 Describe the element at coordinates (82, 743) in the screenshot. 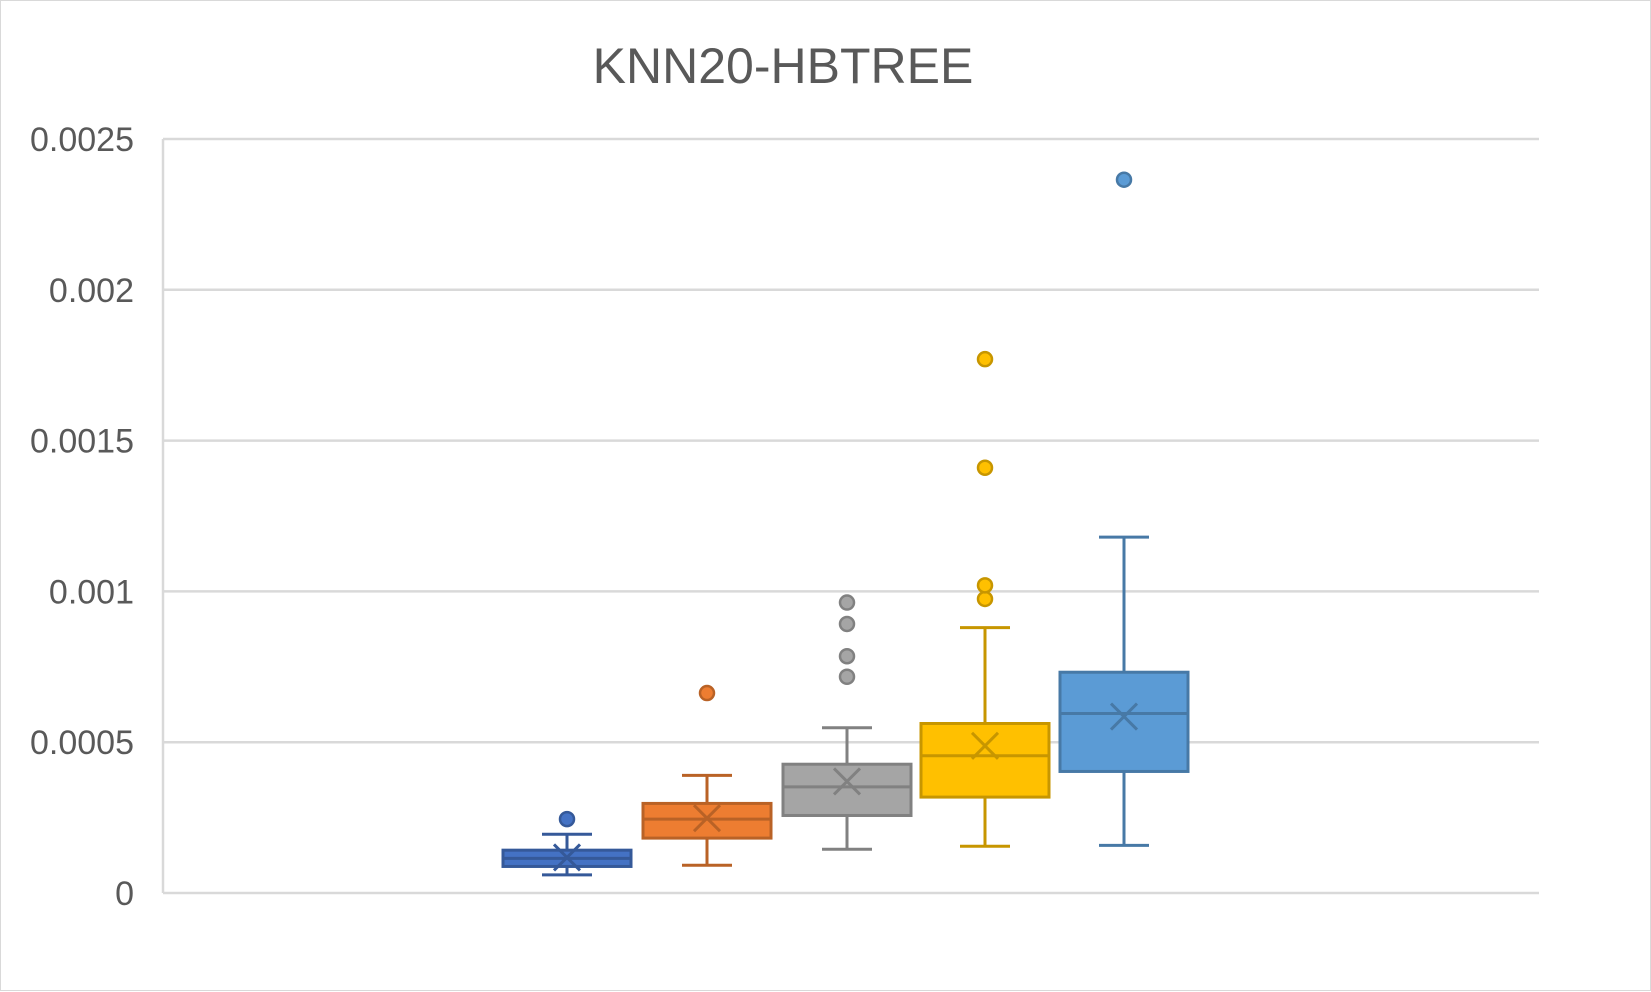

I see `y-tick-label: 0.0005` at that location.